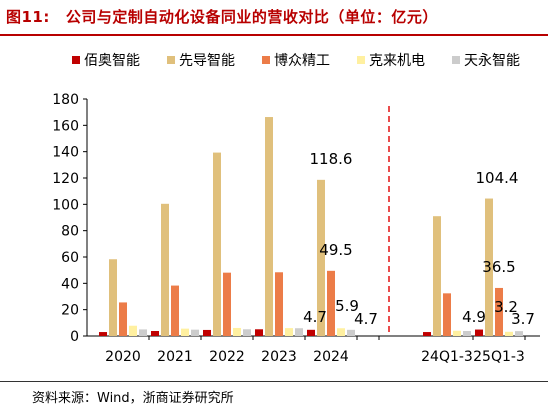 Image resolution: width=548 pixels, height=411 pixels. Describe the element at coordinates (498, 267) in the screenshot. I see `data-label-25q1-3-3: 36.5` at that location.